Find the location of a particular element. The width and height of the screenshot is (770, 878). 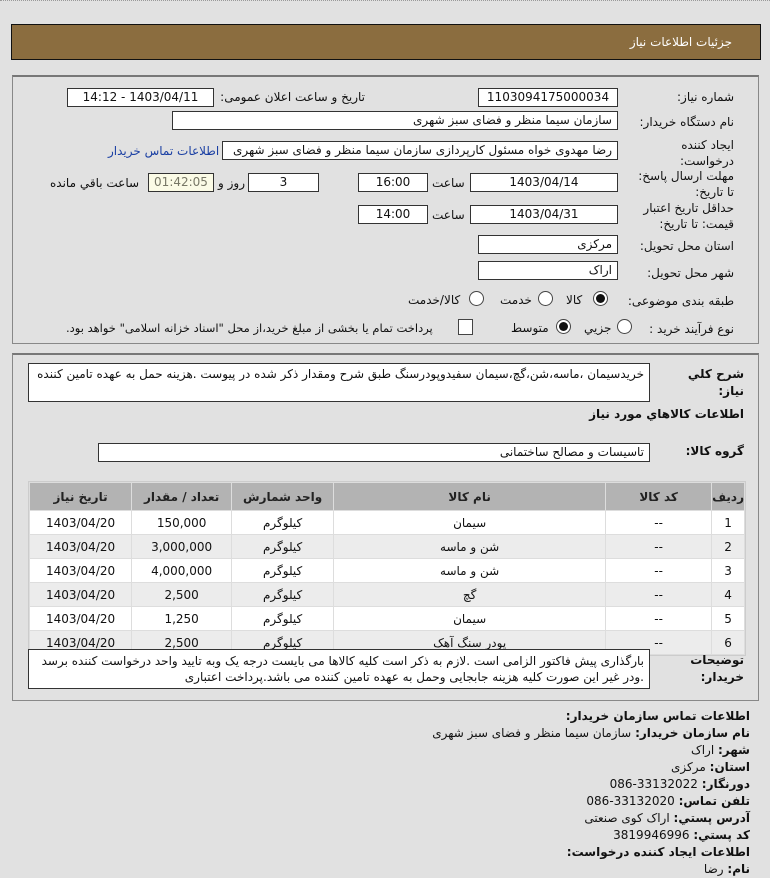

buyer-label: نام دستگاه خریدار: is located at coordinates (687, 122).